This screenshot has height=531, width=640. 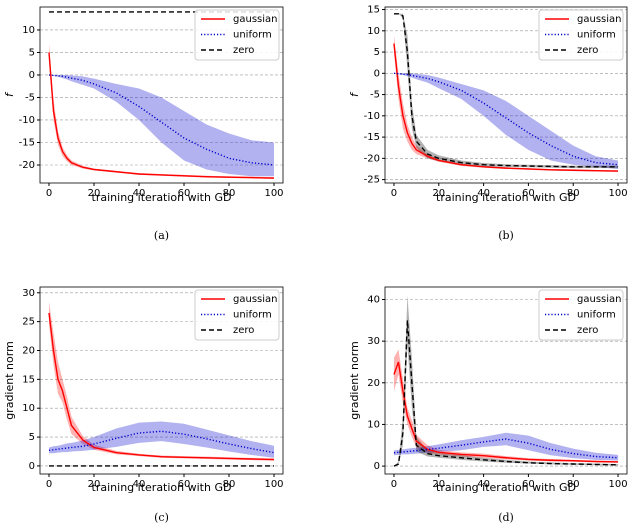 I want to click on caption: (c), so click(x=161, y=517).